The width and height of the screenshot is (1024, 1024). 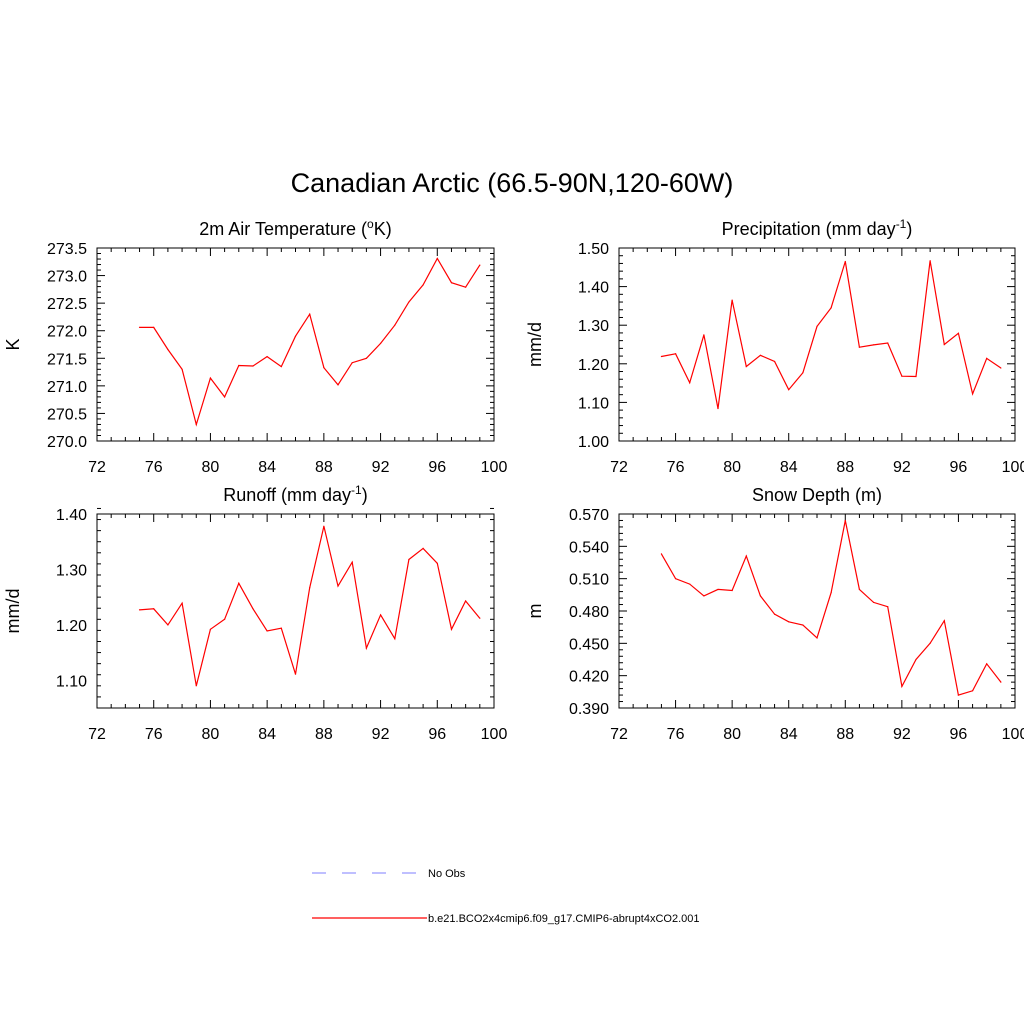 What do you see at coordinates (593, 403) in the screenshot?
I see `y-tick-label: 1.10` at bounding box center [593, 403].